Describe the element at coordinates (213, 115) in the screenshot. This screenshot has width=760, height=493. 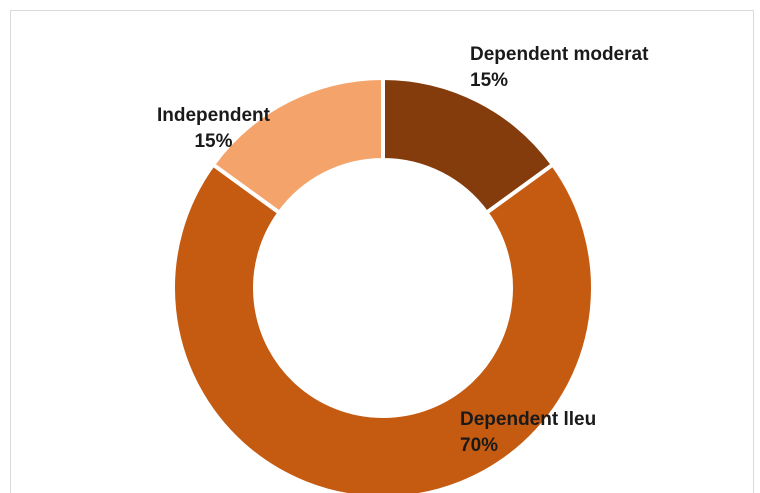
I see `slice-label-independent-name: Independent` at that location.